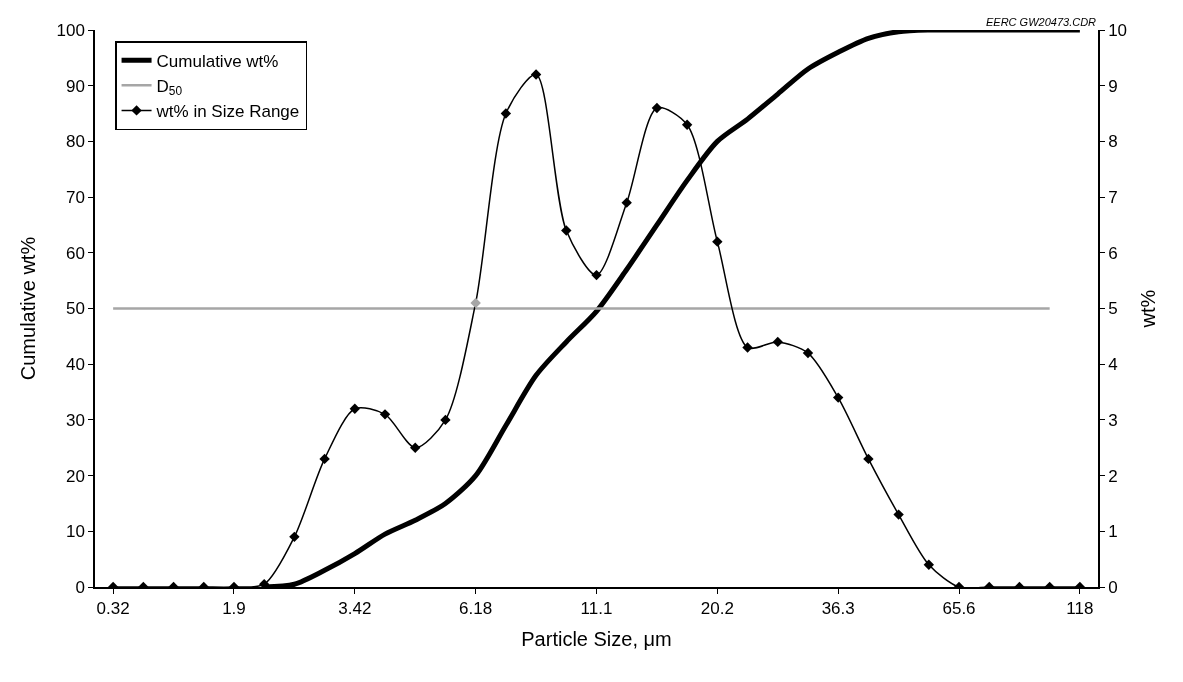 This screenshot has height=682, width=1183. What do you see at coordinates (717, 609) in the screenshot?
I see `x-tick-label: 20.2` at bounding box center [717, 609].